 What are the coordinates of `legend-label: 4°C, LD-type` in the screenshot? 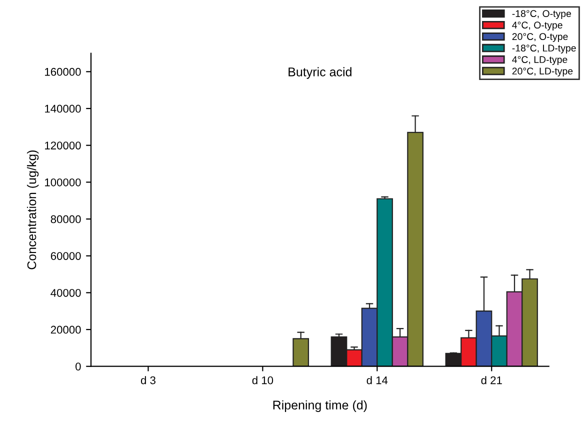 It's located at (540, 60).